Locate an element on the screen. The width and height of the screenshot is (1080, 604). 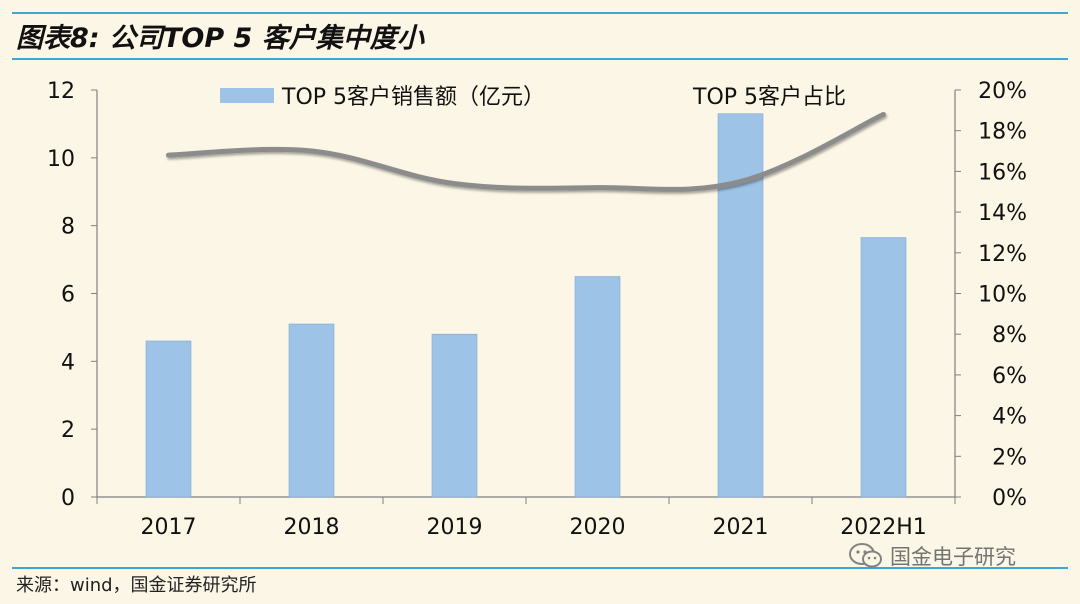
left-tick-label: 6 is located at coordinates (68, 295).